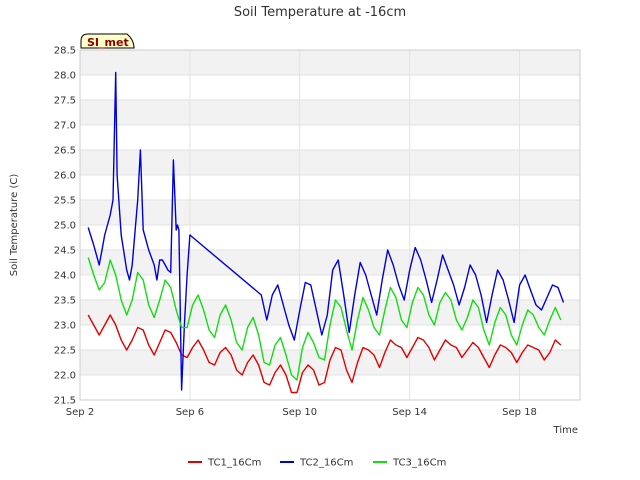 The image size is (640, 480). Describe the element at coordinates (65, 351) in the screenshot. I see `y-tick-label: 22.5` at that location.